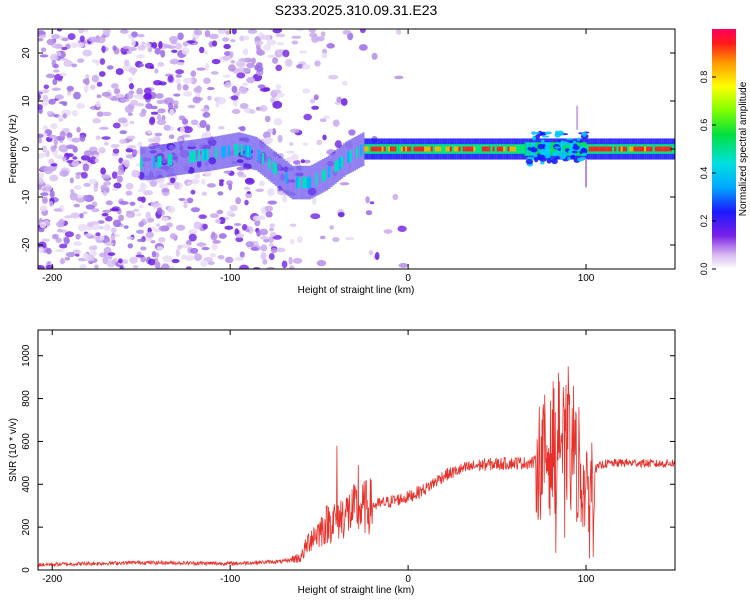 This screenshot has width=750, height=600. Describe the element at coordinates (26, 526) in the screenshot. I see `snr-y-tick-label: 200` at that location.